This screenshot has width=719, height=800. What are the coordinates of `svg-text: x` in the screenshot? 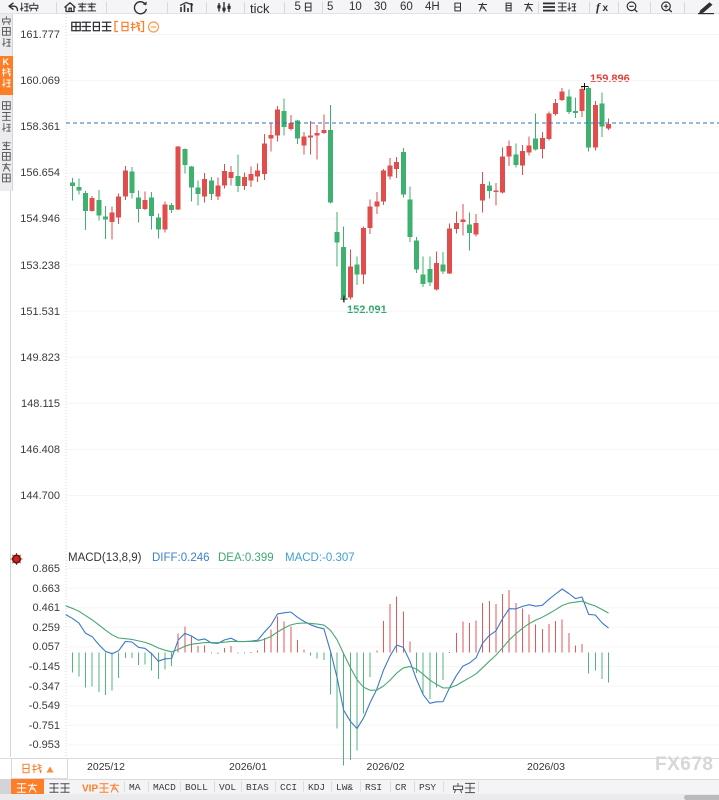 It's located at (606, 8).